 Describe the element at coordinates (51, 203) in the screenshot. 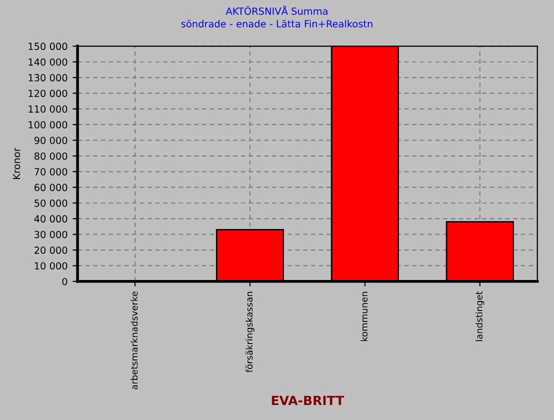

I see `y-tick-label: 50 000` at that location.